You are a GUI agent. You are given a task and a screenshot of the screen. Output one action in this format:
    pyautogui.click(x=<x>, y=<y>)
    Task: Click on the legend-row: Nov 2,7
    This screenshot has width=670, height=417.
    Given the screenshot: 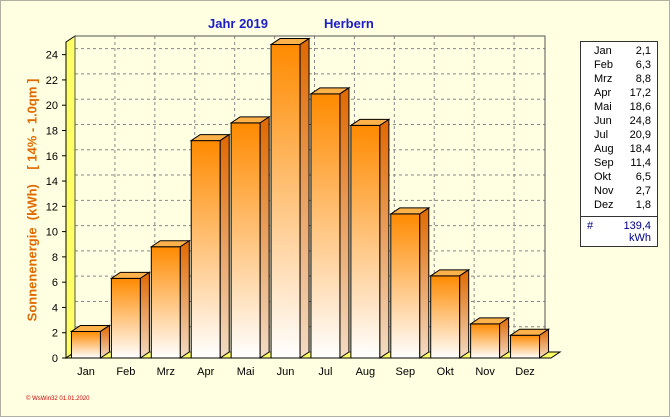 What is the action you would take?
    pyautogui.click(x=619, y=191)
    